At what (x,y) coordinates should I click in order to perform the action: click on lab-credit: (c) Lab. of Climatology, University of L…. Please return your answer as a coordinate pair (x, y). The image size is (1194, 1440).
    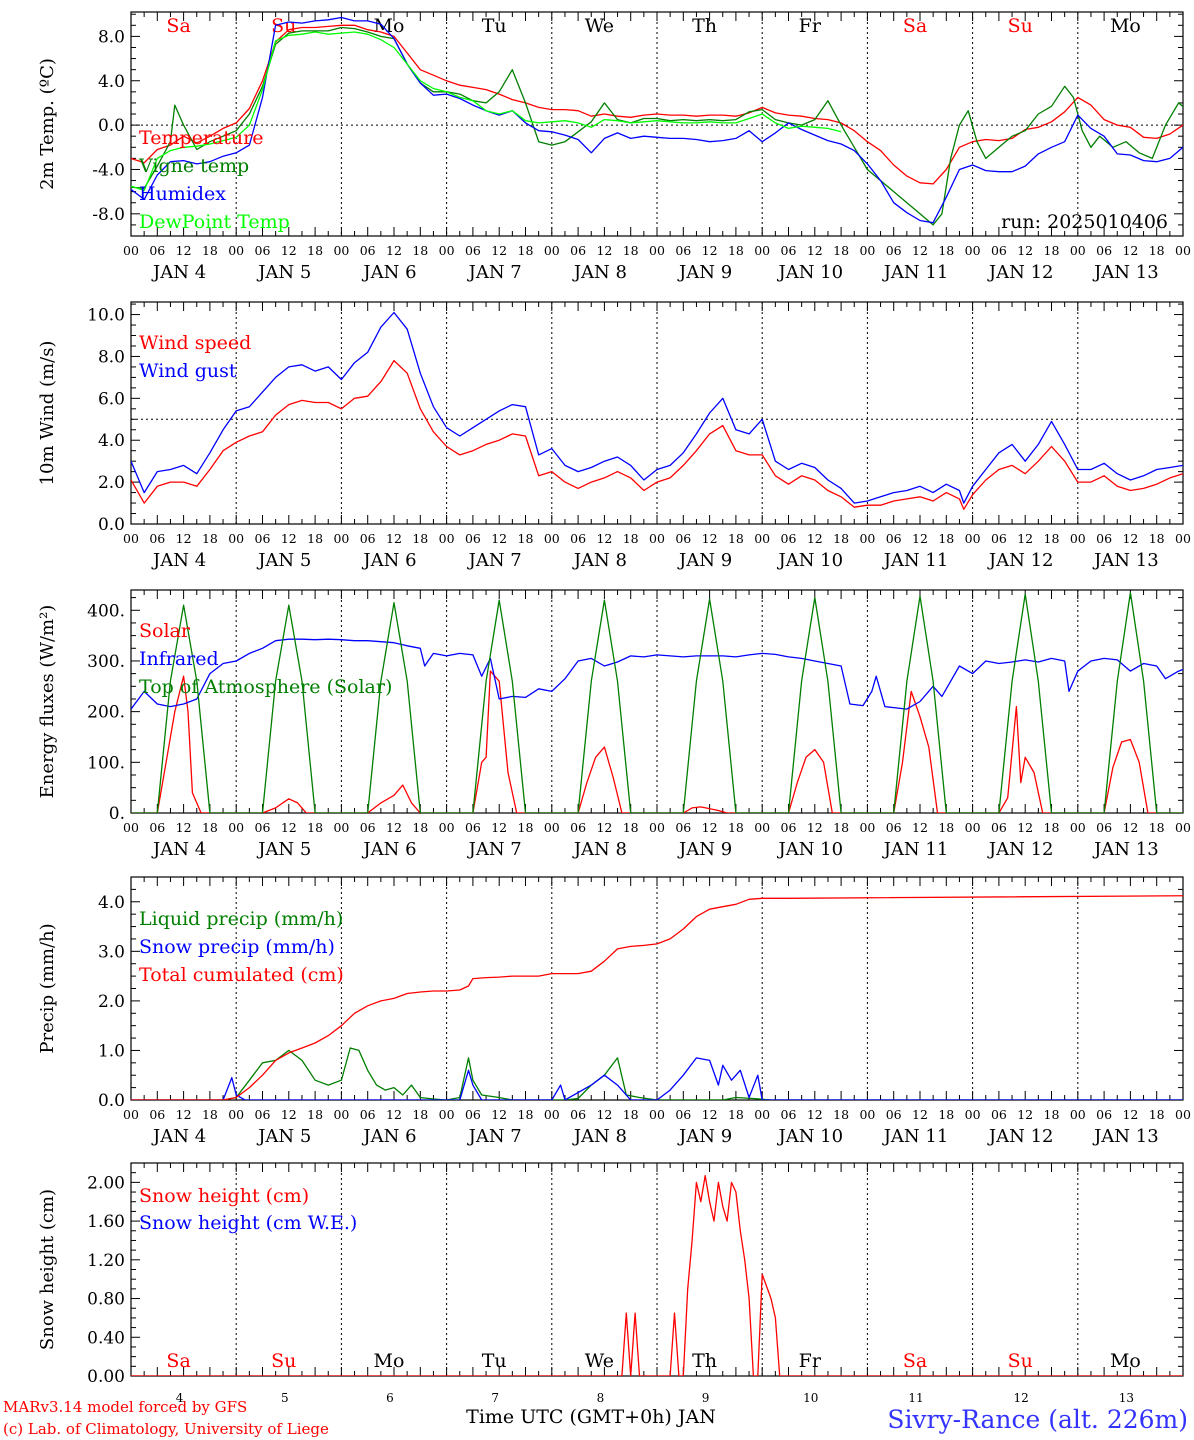
    Looking at the image, I should click on (166, 1429).